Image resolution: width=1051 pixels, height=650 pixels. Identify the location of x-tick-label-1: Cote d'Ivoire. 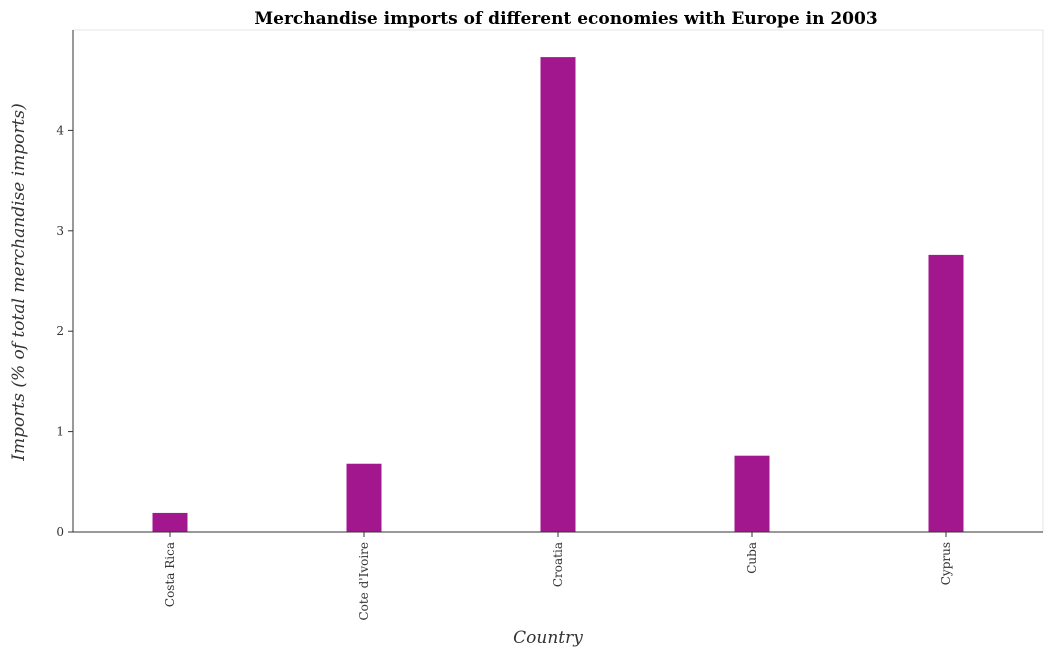
(364, 581).